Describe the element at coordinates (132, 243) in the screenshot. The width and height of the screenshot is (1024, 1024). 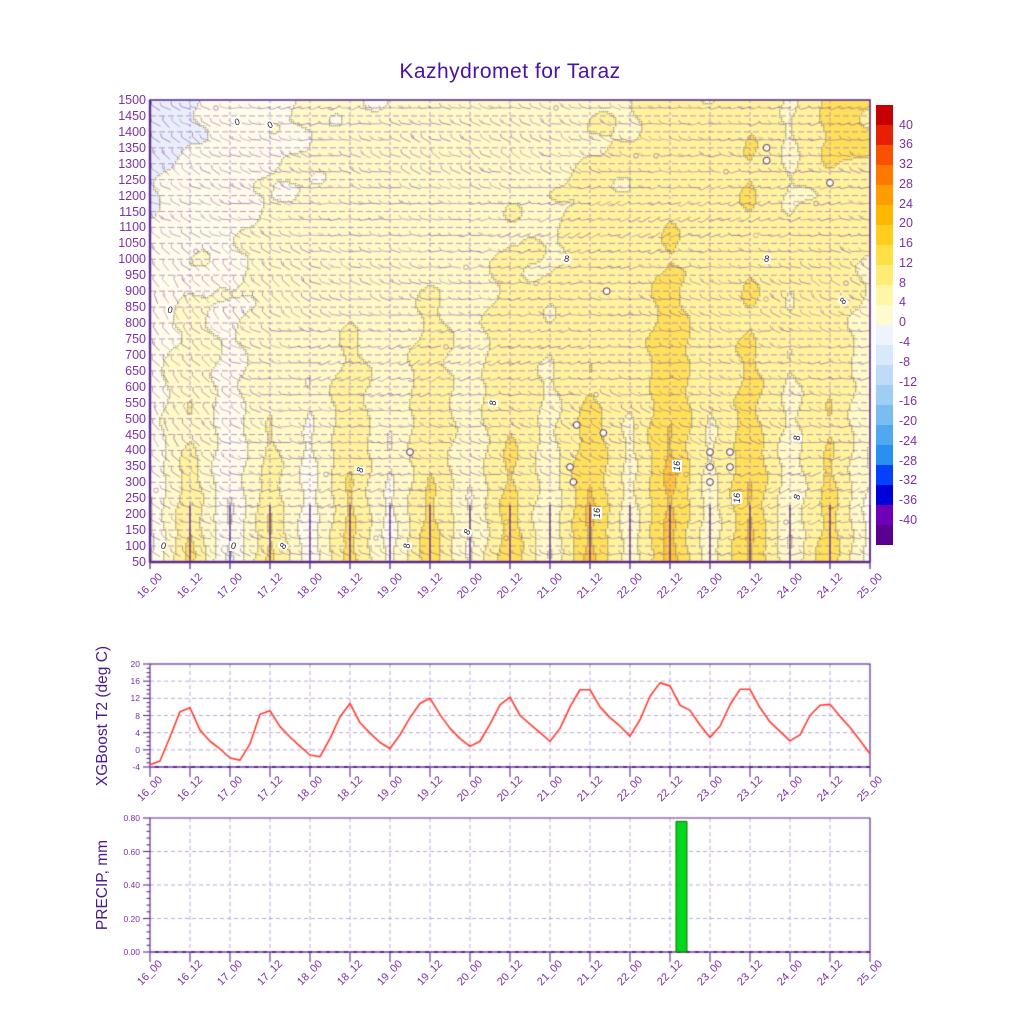
I see `main-y-tick-label: 1050` at that location.